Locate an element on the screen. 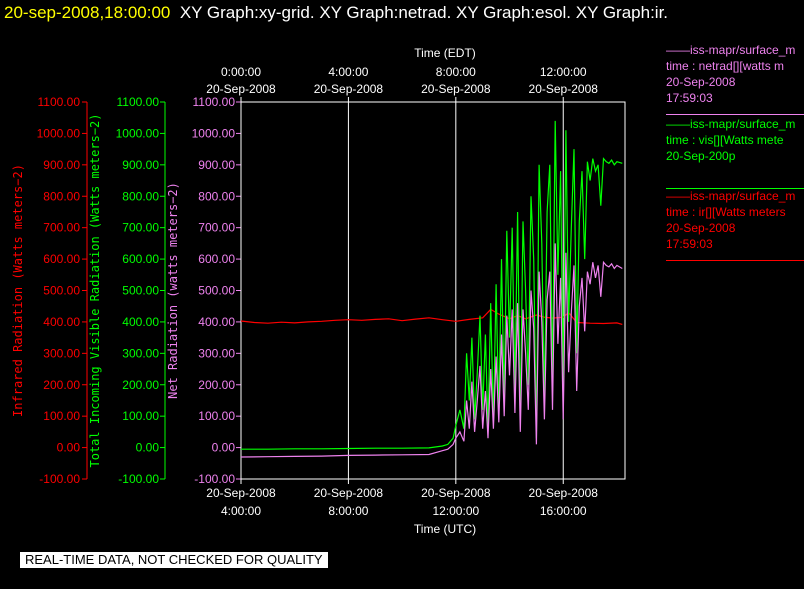 The height and width of the screenshot is (589, 804). infrared-y-tick-label: 700.00 is located at coordinates (61, 228).